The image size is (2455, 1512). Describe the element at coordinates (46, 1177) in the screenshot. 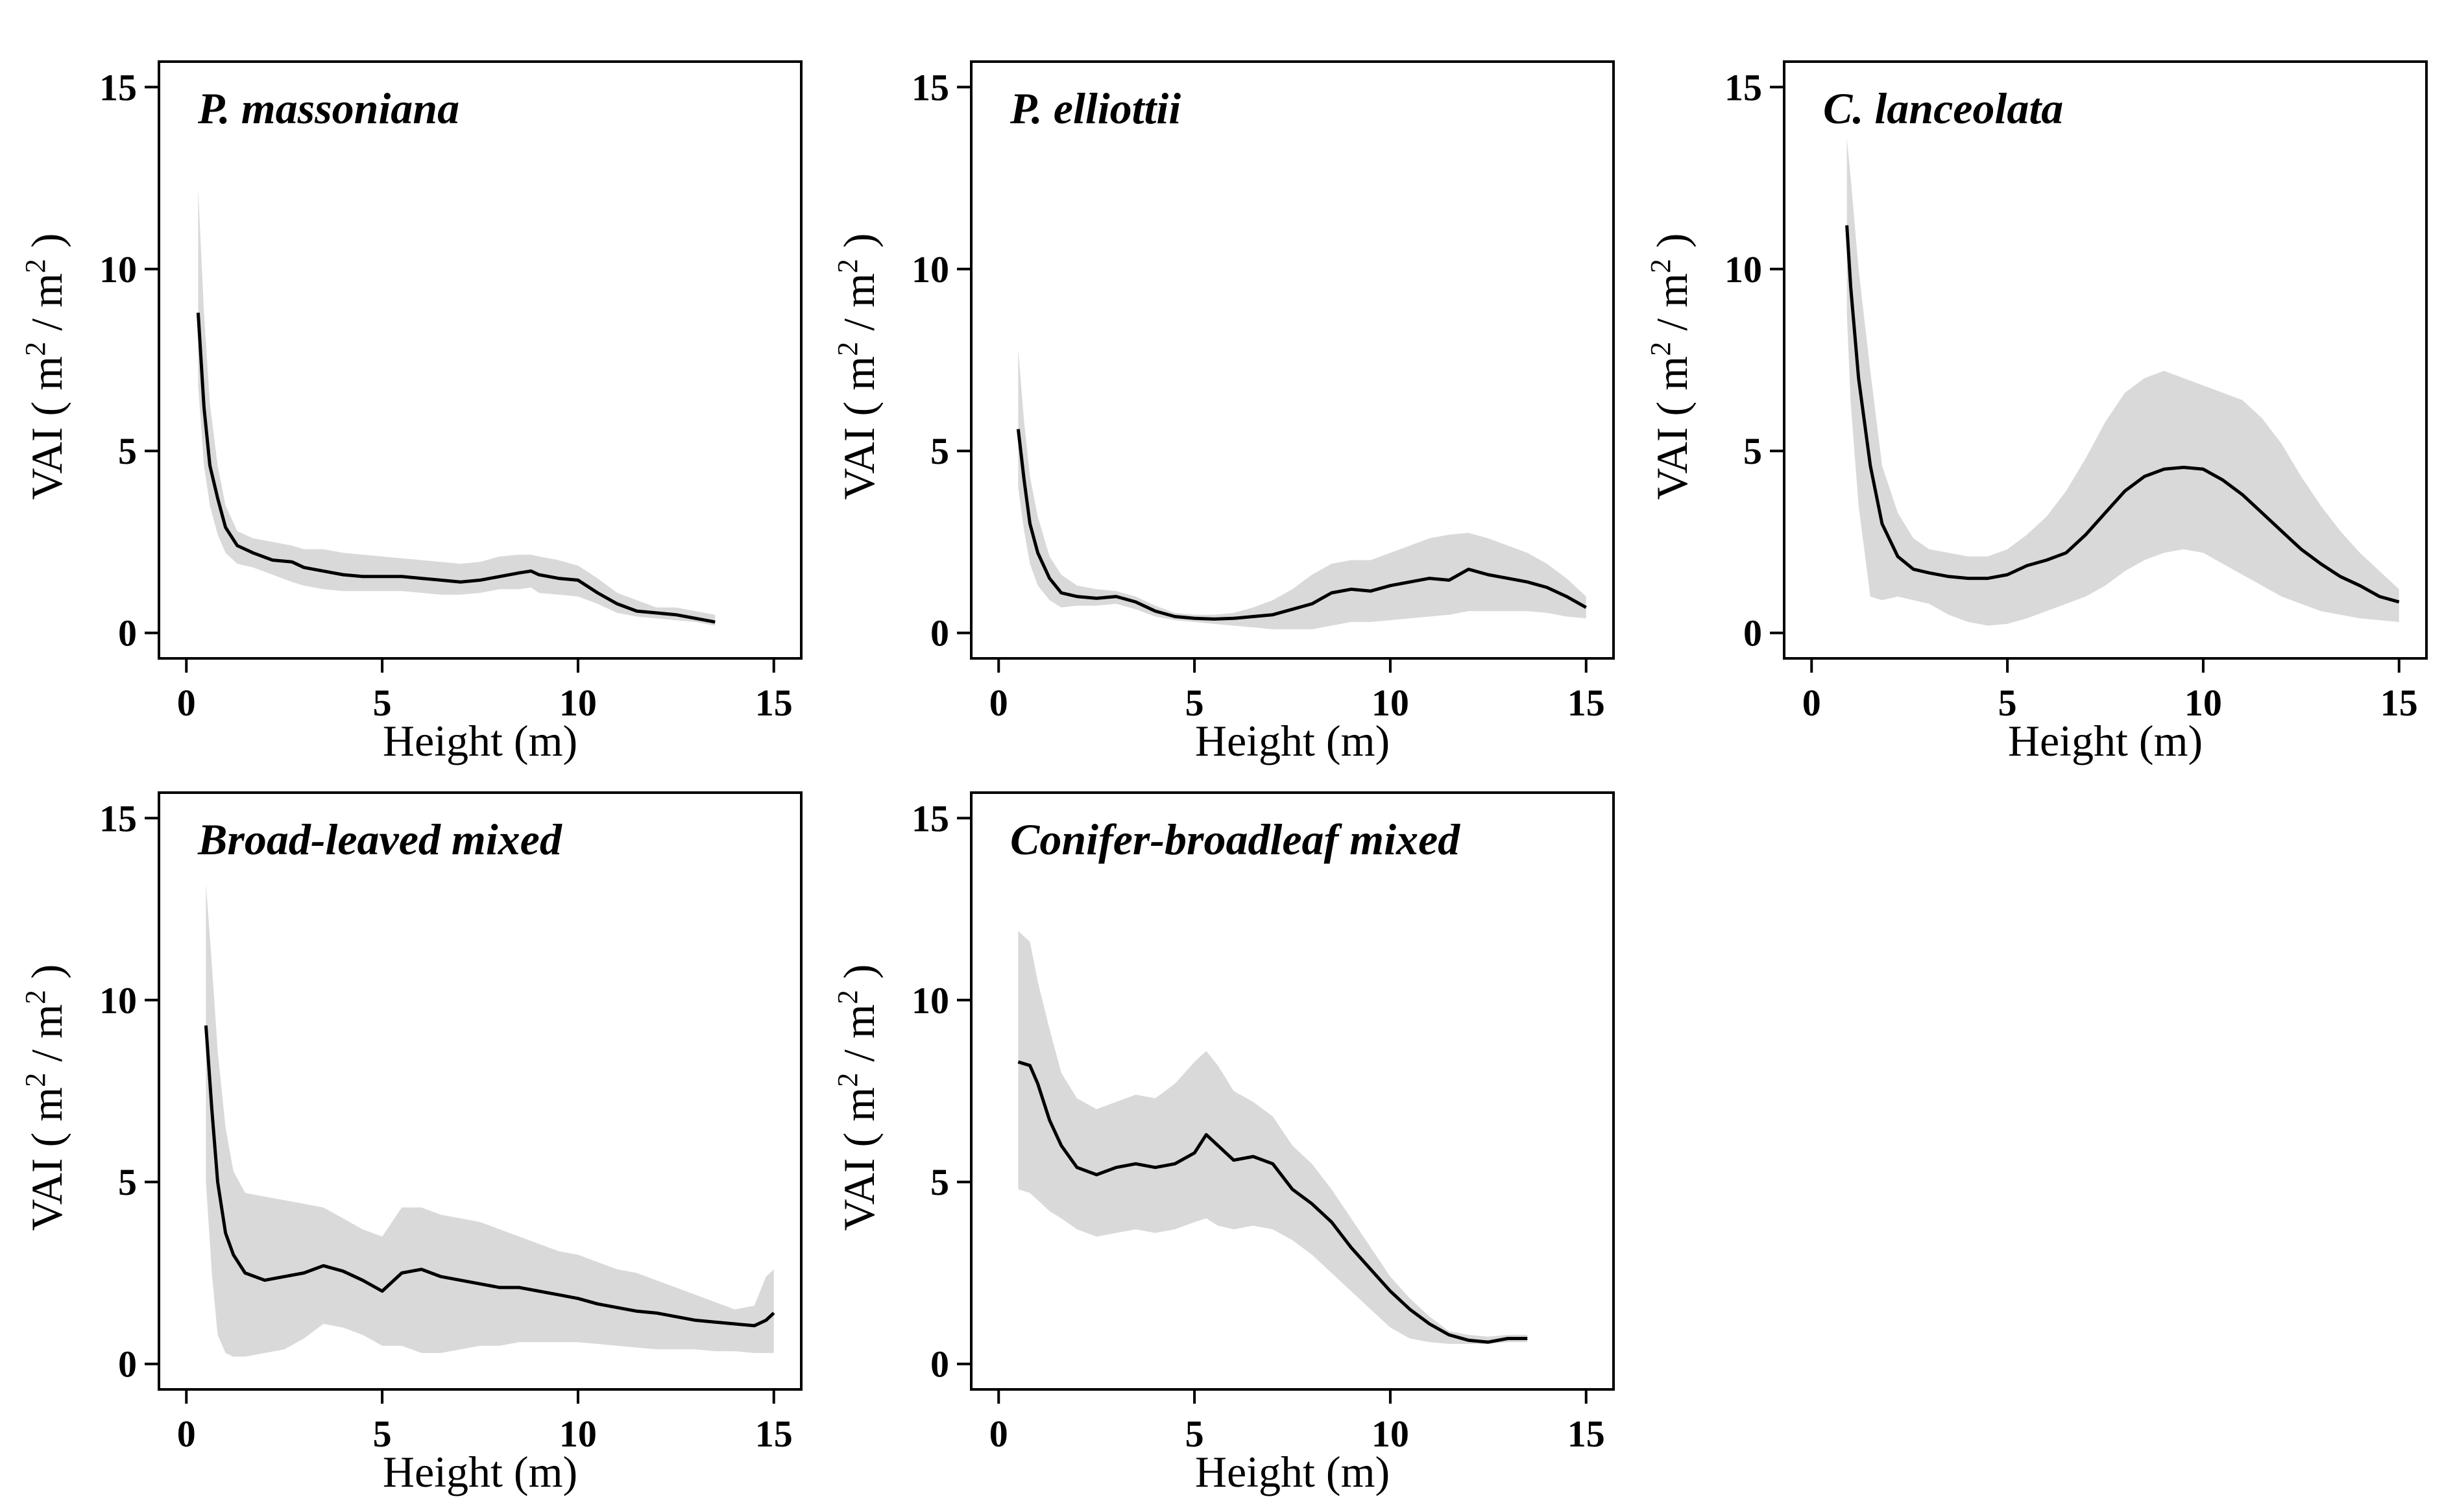

I see `broadleaved-y-axis-title-part-0: VAI (` at that location.